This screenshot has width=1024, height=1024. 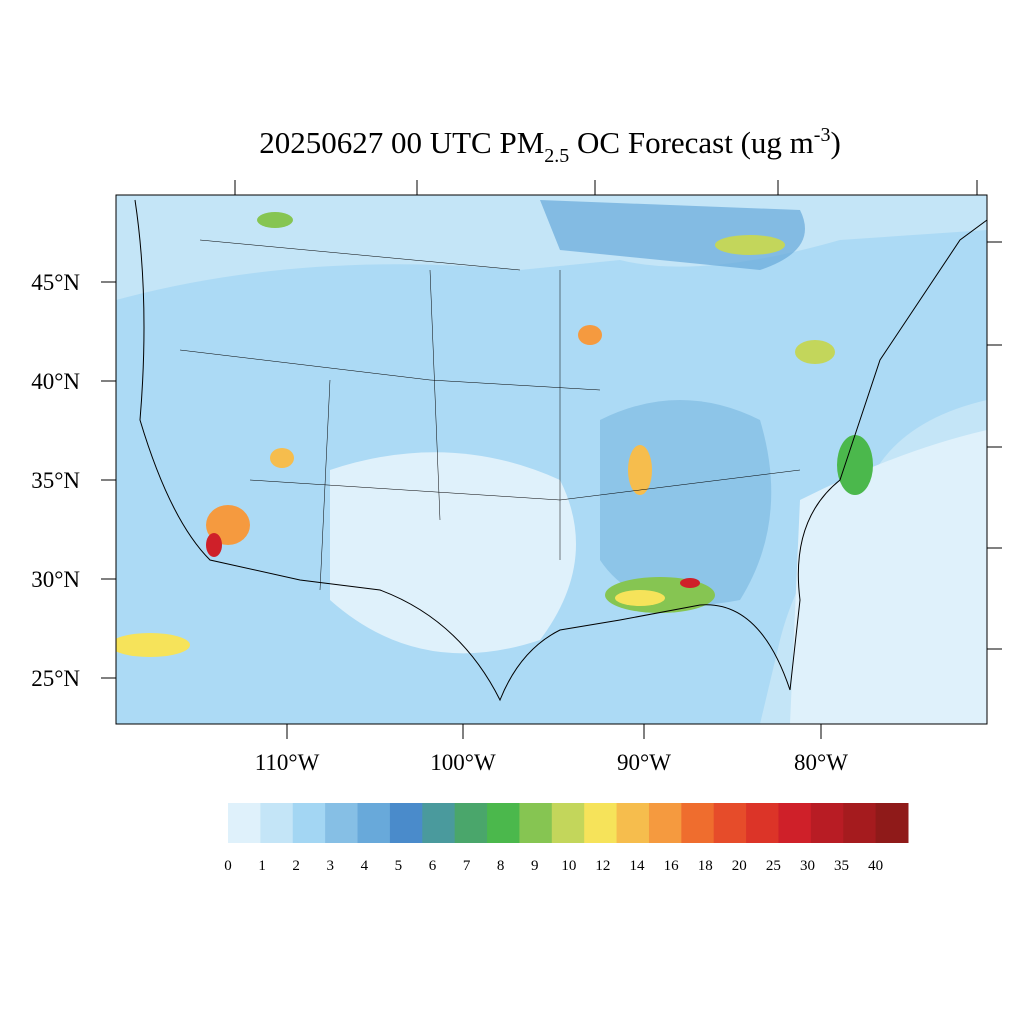 What do you see at coordinates (535, 866) in the screenshot?
I see `colorbar-label: 9` at bounding box center [535, 866].